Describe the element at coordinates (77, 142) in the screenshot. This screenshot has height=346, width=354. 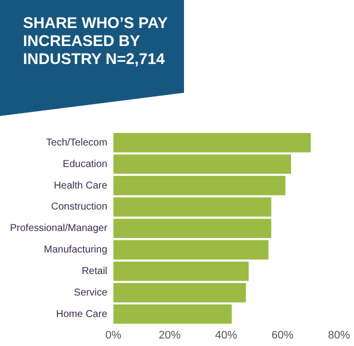
I see `y-tick-label: Tech/Telecom` at that location.